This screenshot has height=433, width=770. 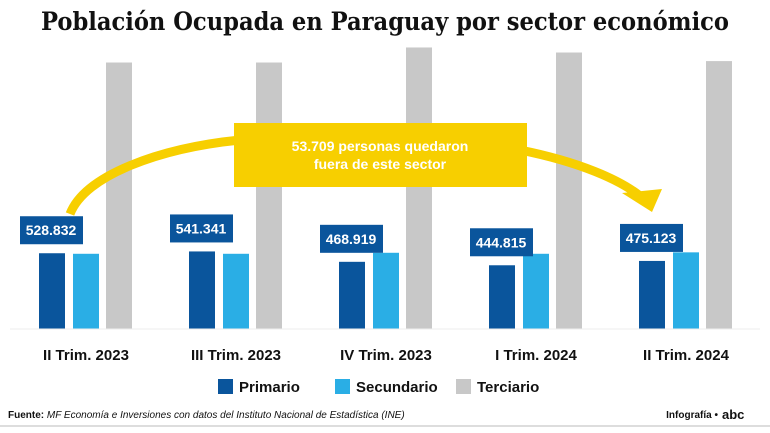 I want to click on legend-swatch-primario, so click(x=225, y=386).